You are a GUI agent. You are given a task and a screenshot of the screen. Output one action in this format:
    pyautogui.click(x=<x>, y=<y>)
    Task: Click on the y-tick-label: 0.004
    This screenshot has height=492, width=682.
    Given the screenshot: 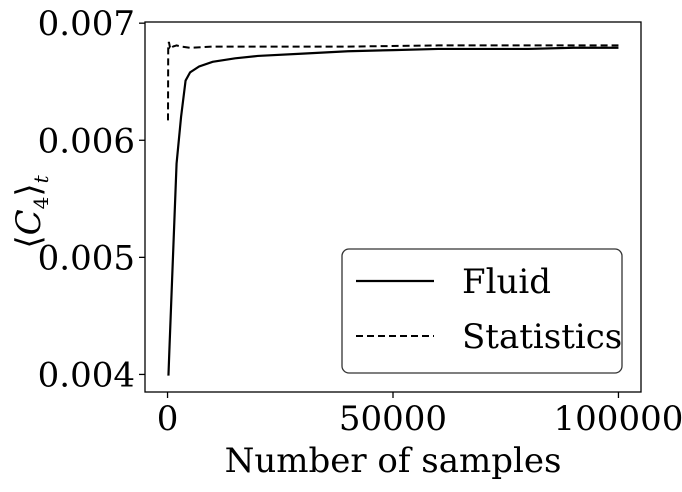 What is the action you would take?
    pyautogui.click(x=86, y=375)
    